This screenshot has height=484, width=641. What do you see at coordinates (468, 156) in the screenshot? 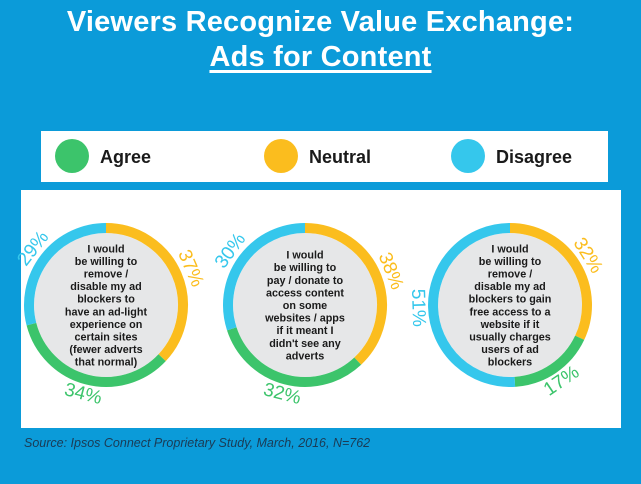
I see `legend-swatch-disagree` at bounding box center [468, 156].